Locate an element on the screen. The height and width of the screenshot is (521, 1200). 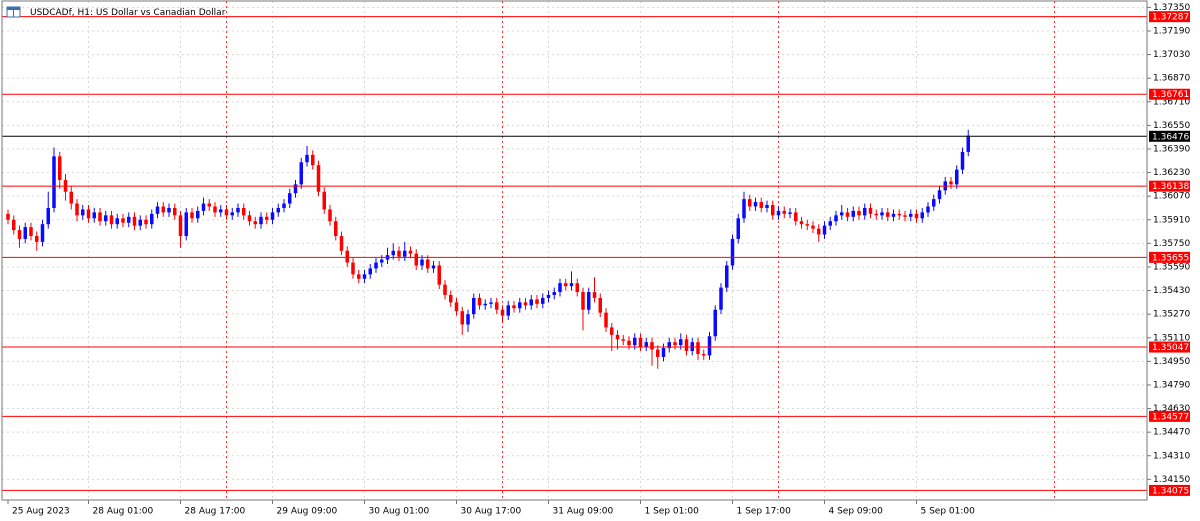
x-tick-label: 30 Aug 01:00 is located at coordinates (399, 512).